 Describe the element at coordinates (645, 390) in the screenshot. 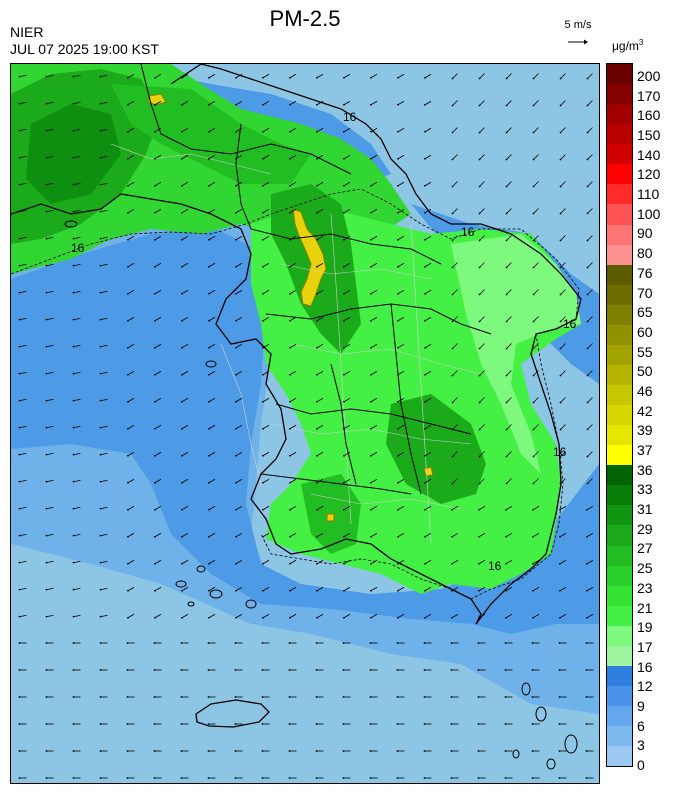

I see `colorbar-tick-label: 46` at that location.